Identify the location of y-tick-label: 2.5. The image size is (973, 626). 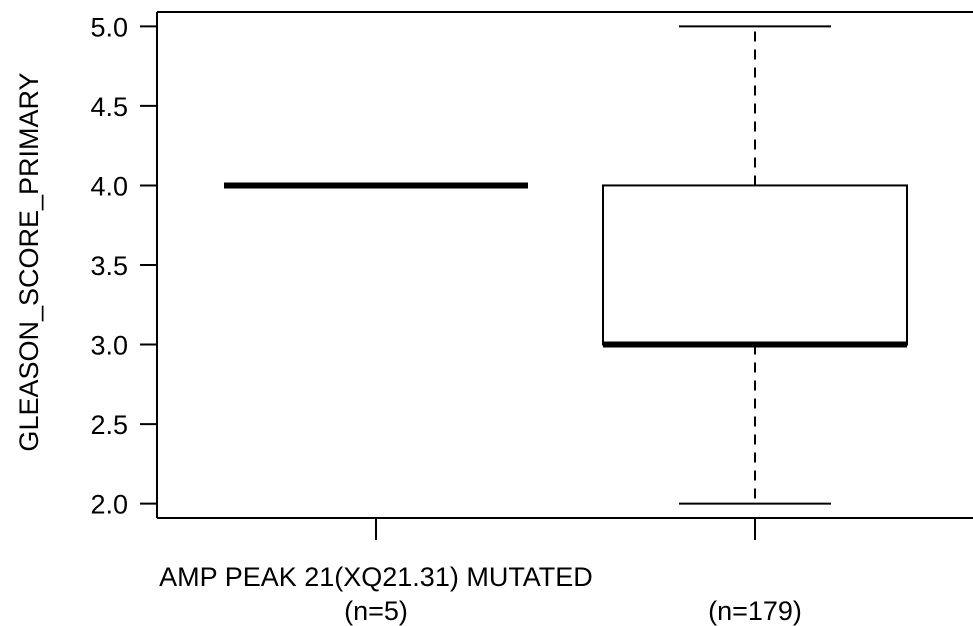
(109, 425).